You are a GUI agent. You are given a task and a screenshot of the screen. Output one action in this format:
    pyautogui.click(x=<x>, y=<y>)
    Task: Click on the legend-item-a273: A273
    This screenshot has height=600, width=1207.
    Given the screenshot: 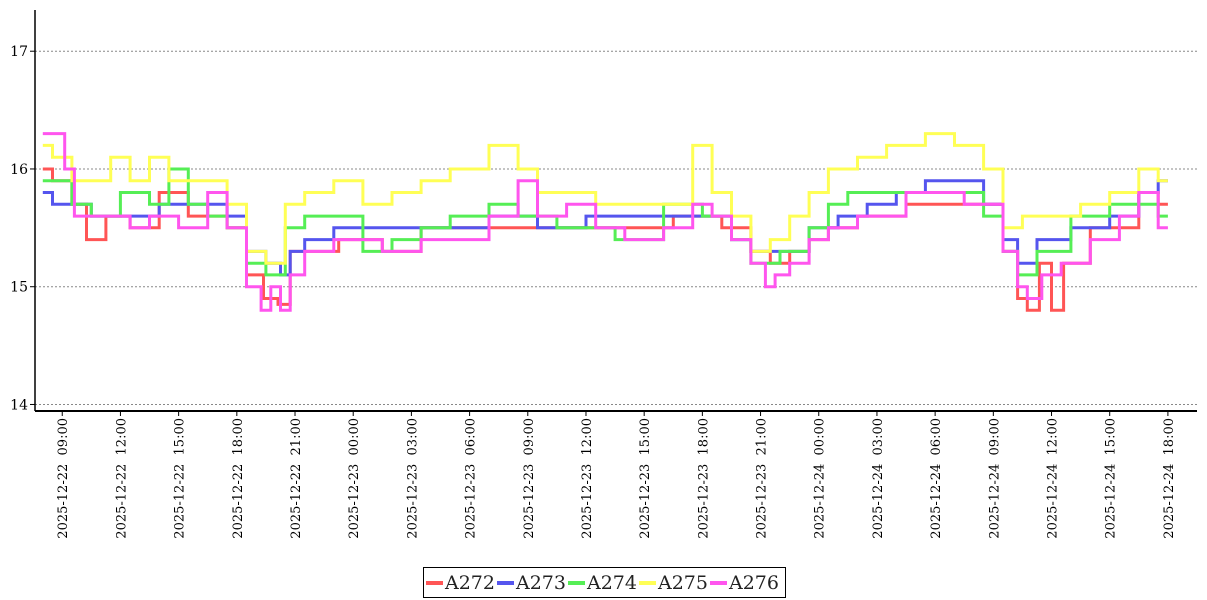 What is the action you would take?
    pyautogui.click(x=531, y=583)
    